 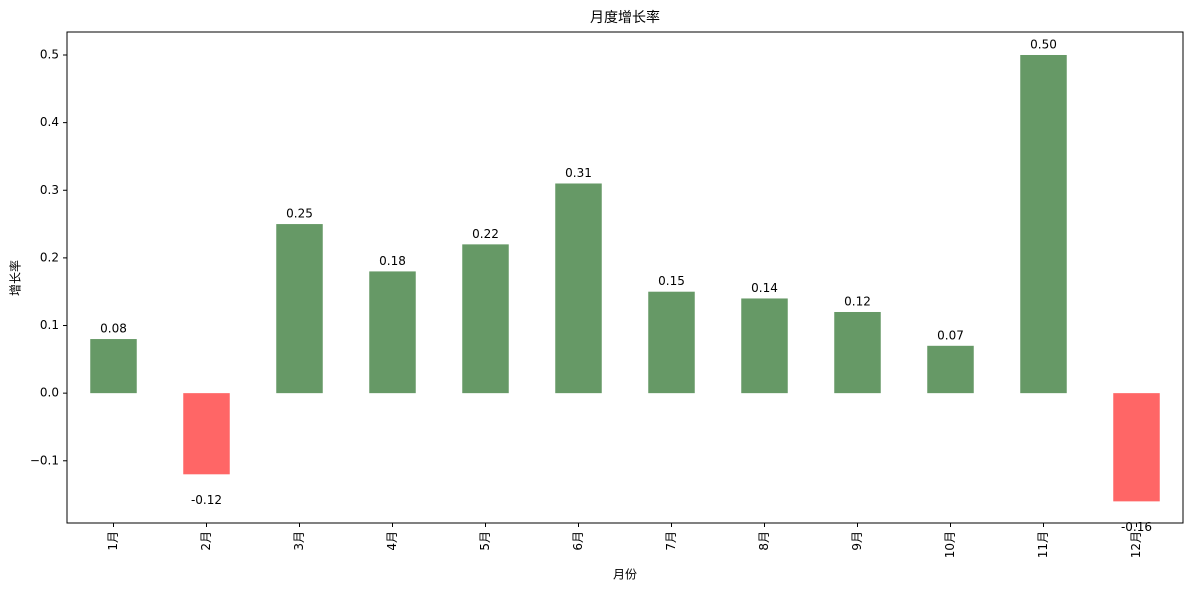 I want to click on y-tick-label: 0.0, so click(x=49, y=393).